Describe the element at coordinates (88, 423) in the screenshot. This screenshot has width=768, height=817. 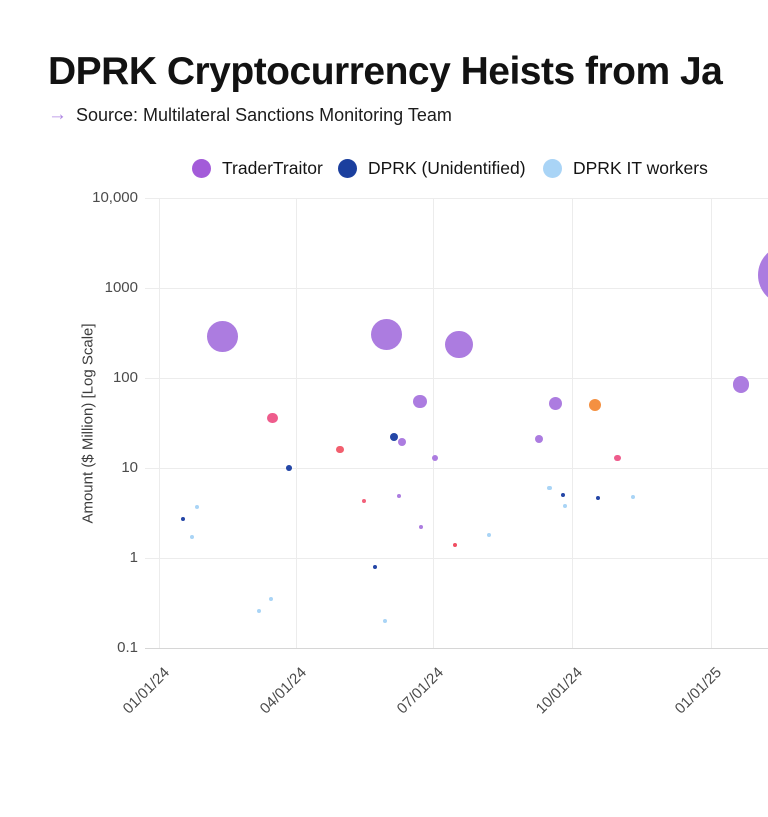
I see `y-axis-title: Amount ($ Million) [Log Scale]` at that location.